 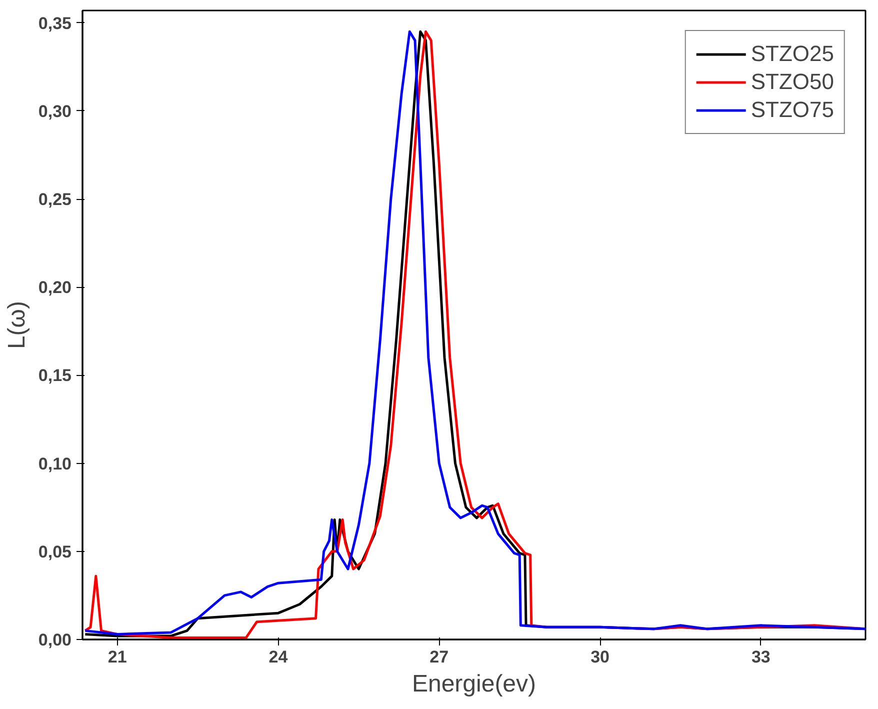 What do you see at coordinates (55, 376) in the screenshot?
I see `y-tick-label: 0,15` at bounding box center [55, 376].